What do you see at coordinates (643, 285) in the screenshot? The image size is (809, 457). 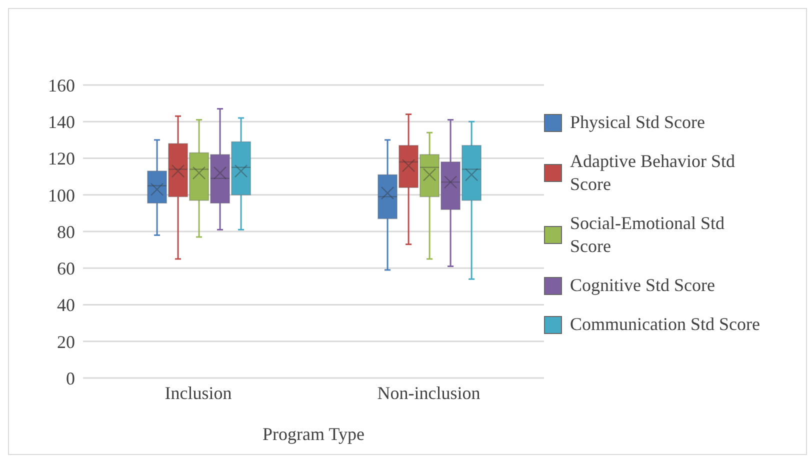 I see `legend-label: Cognitive Std Score` at bounding box center [643, 285].